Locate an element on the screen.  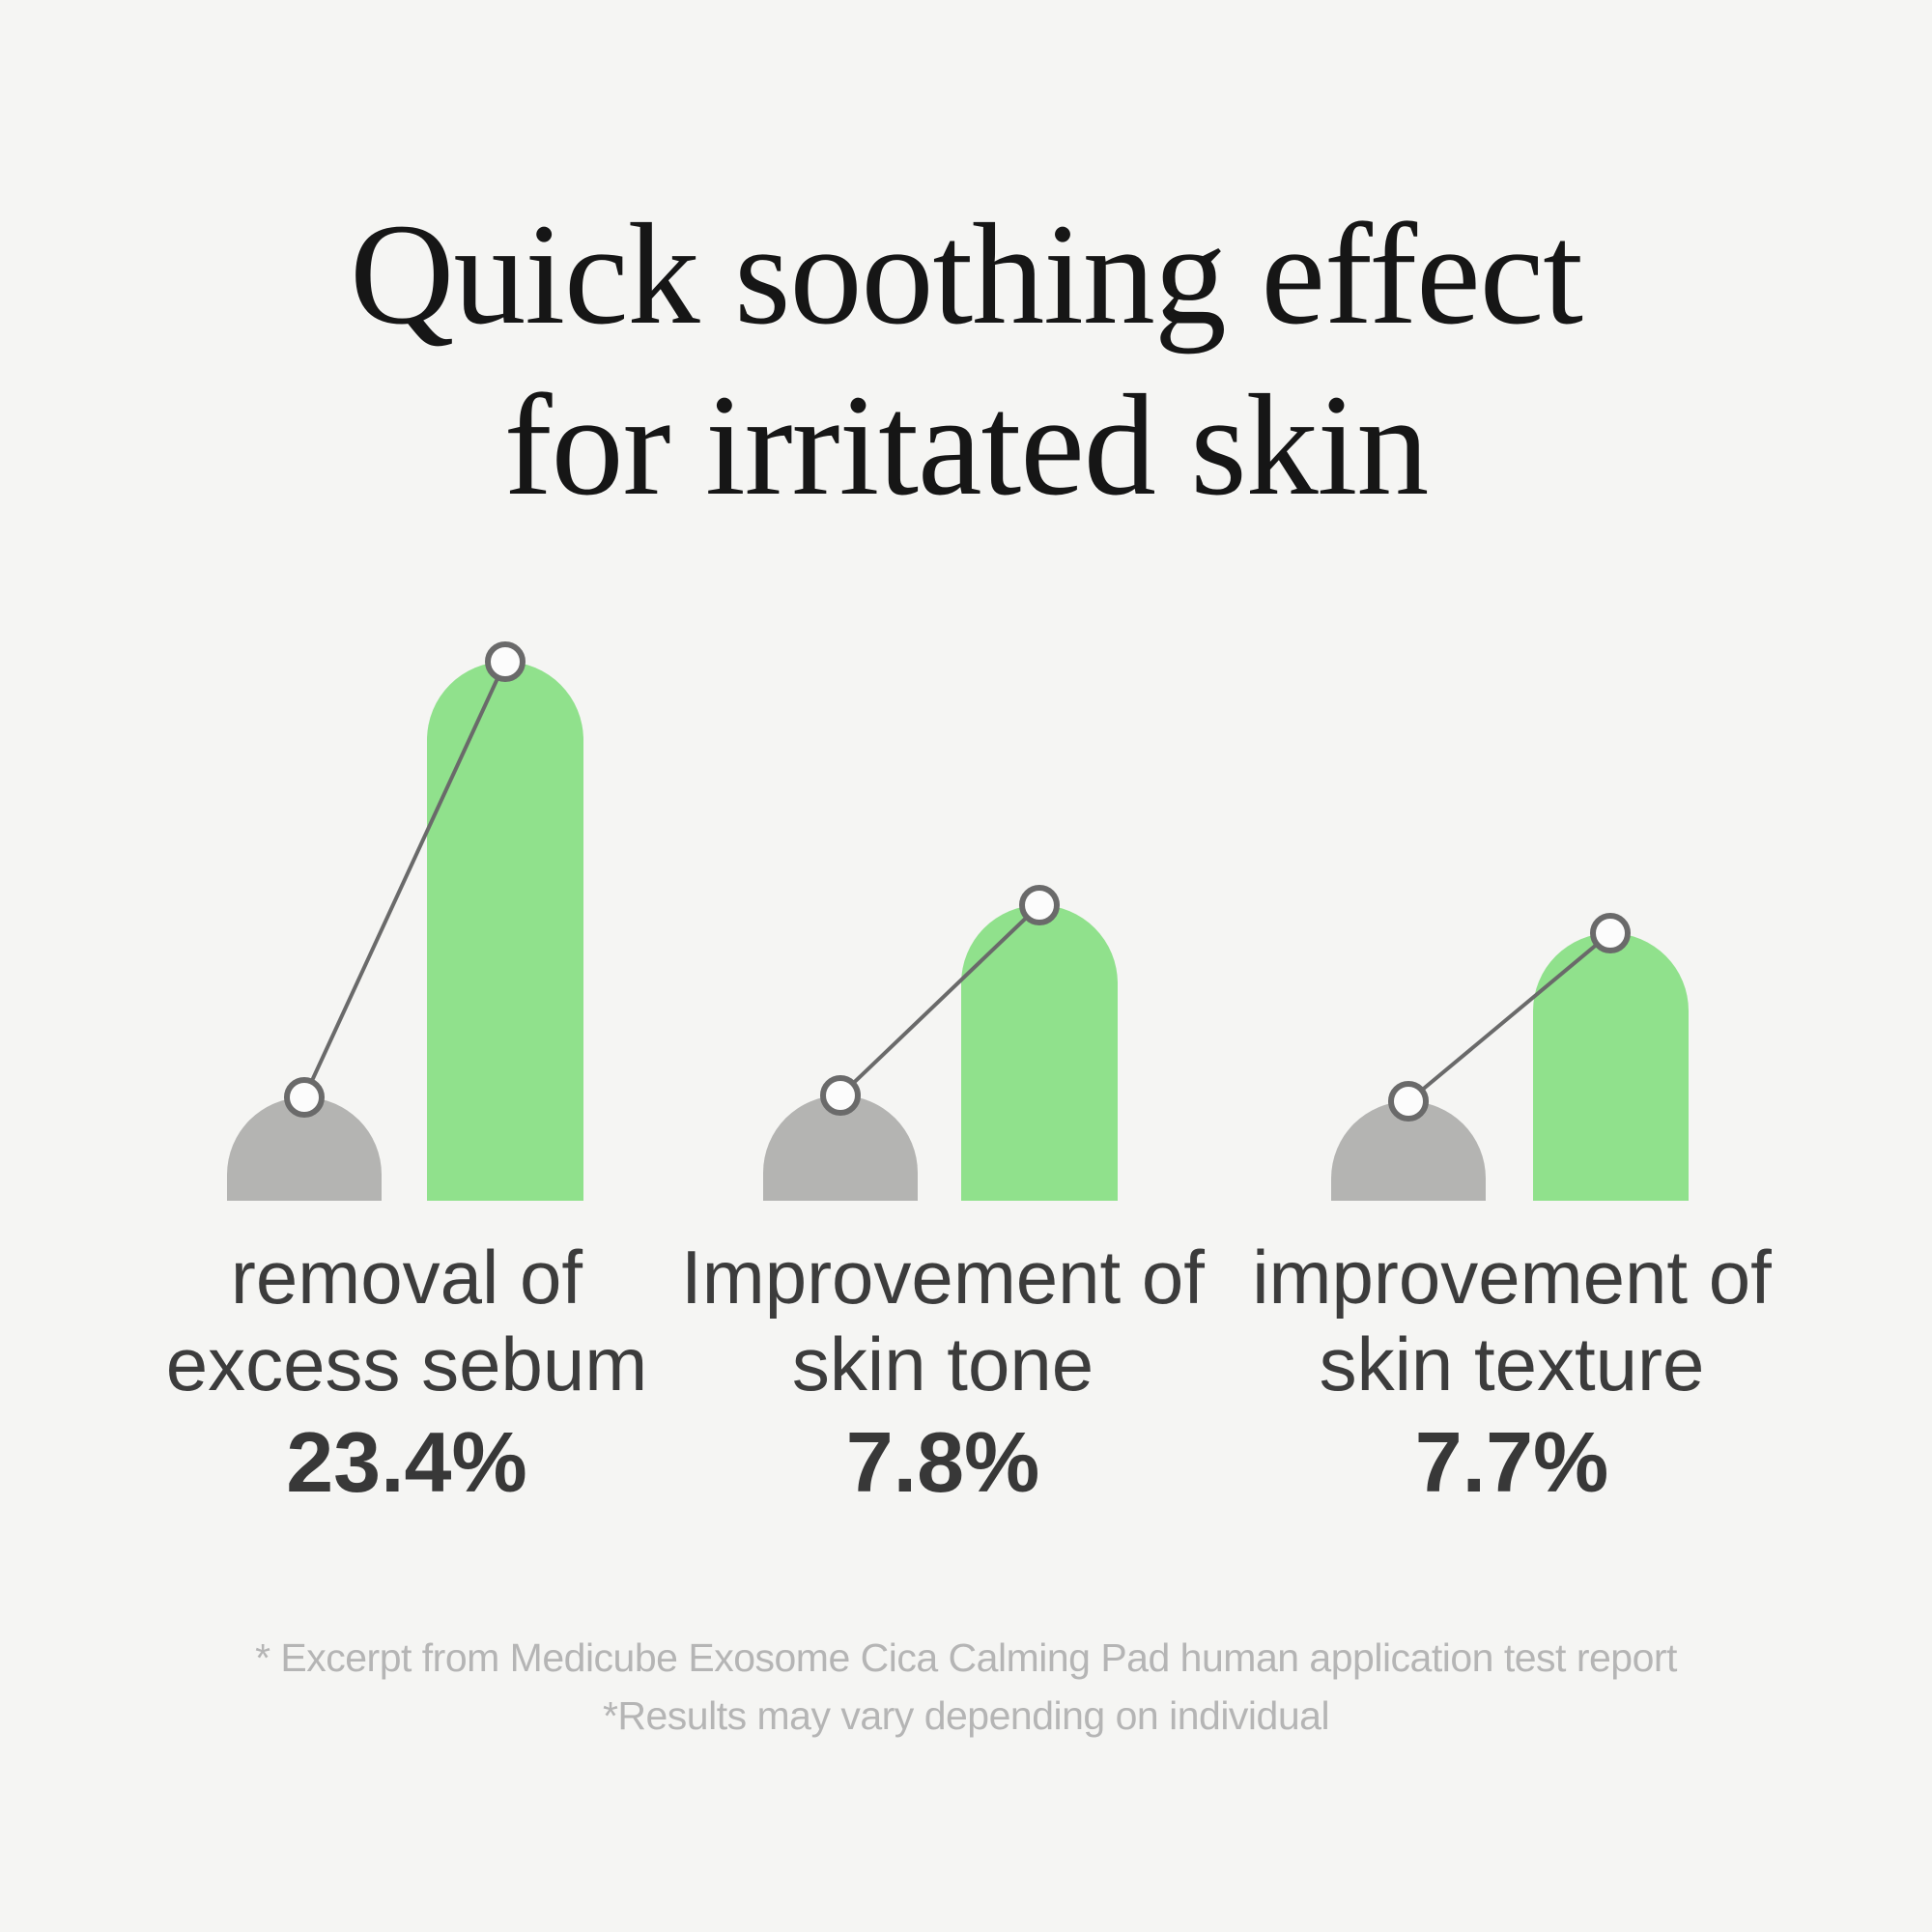
category-label-group-1: removal of excess sebum 23.4% is located at coordinates (407, 1369).